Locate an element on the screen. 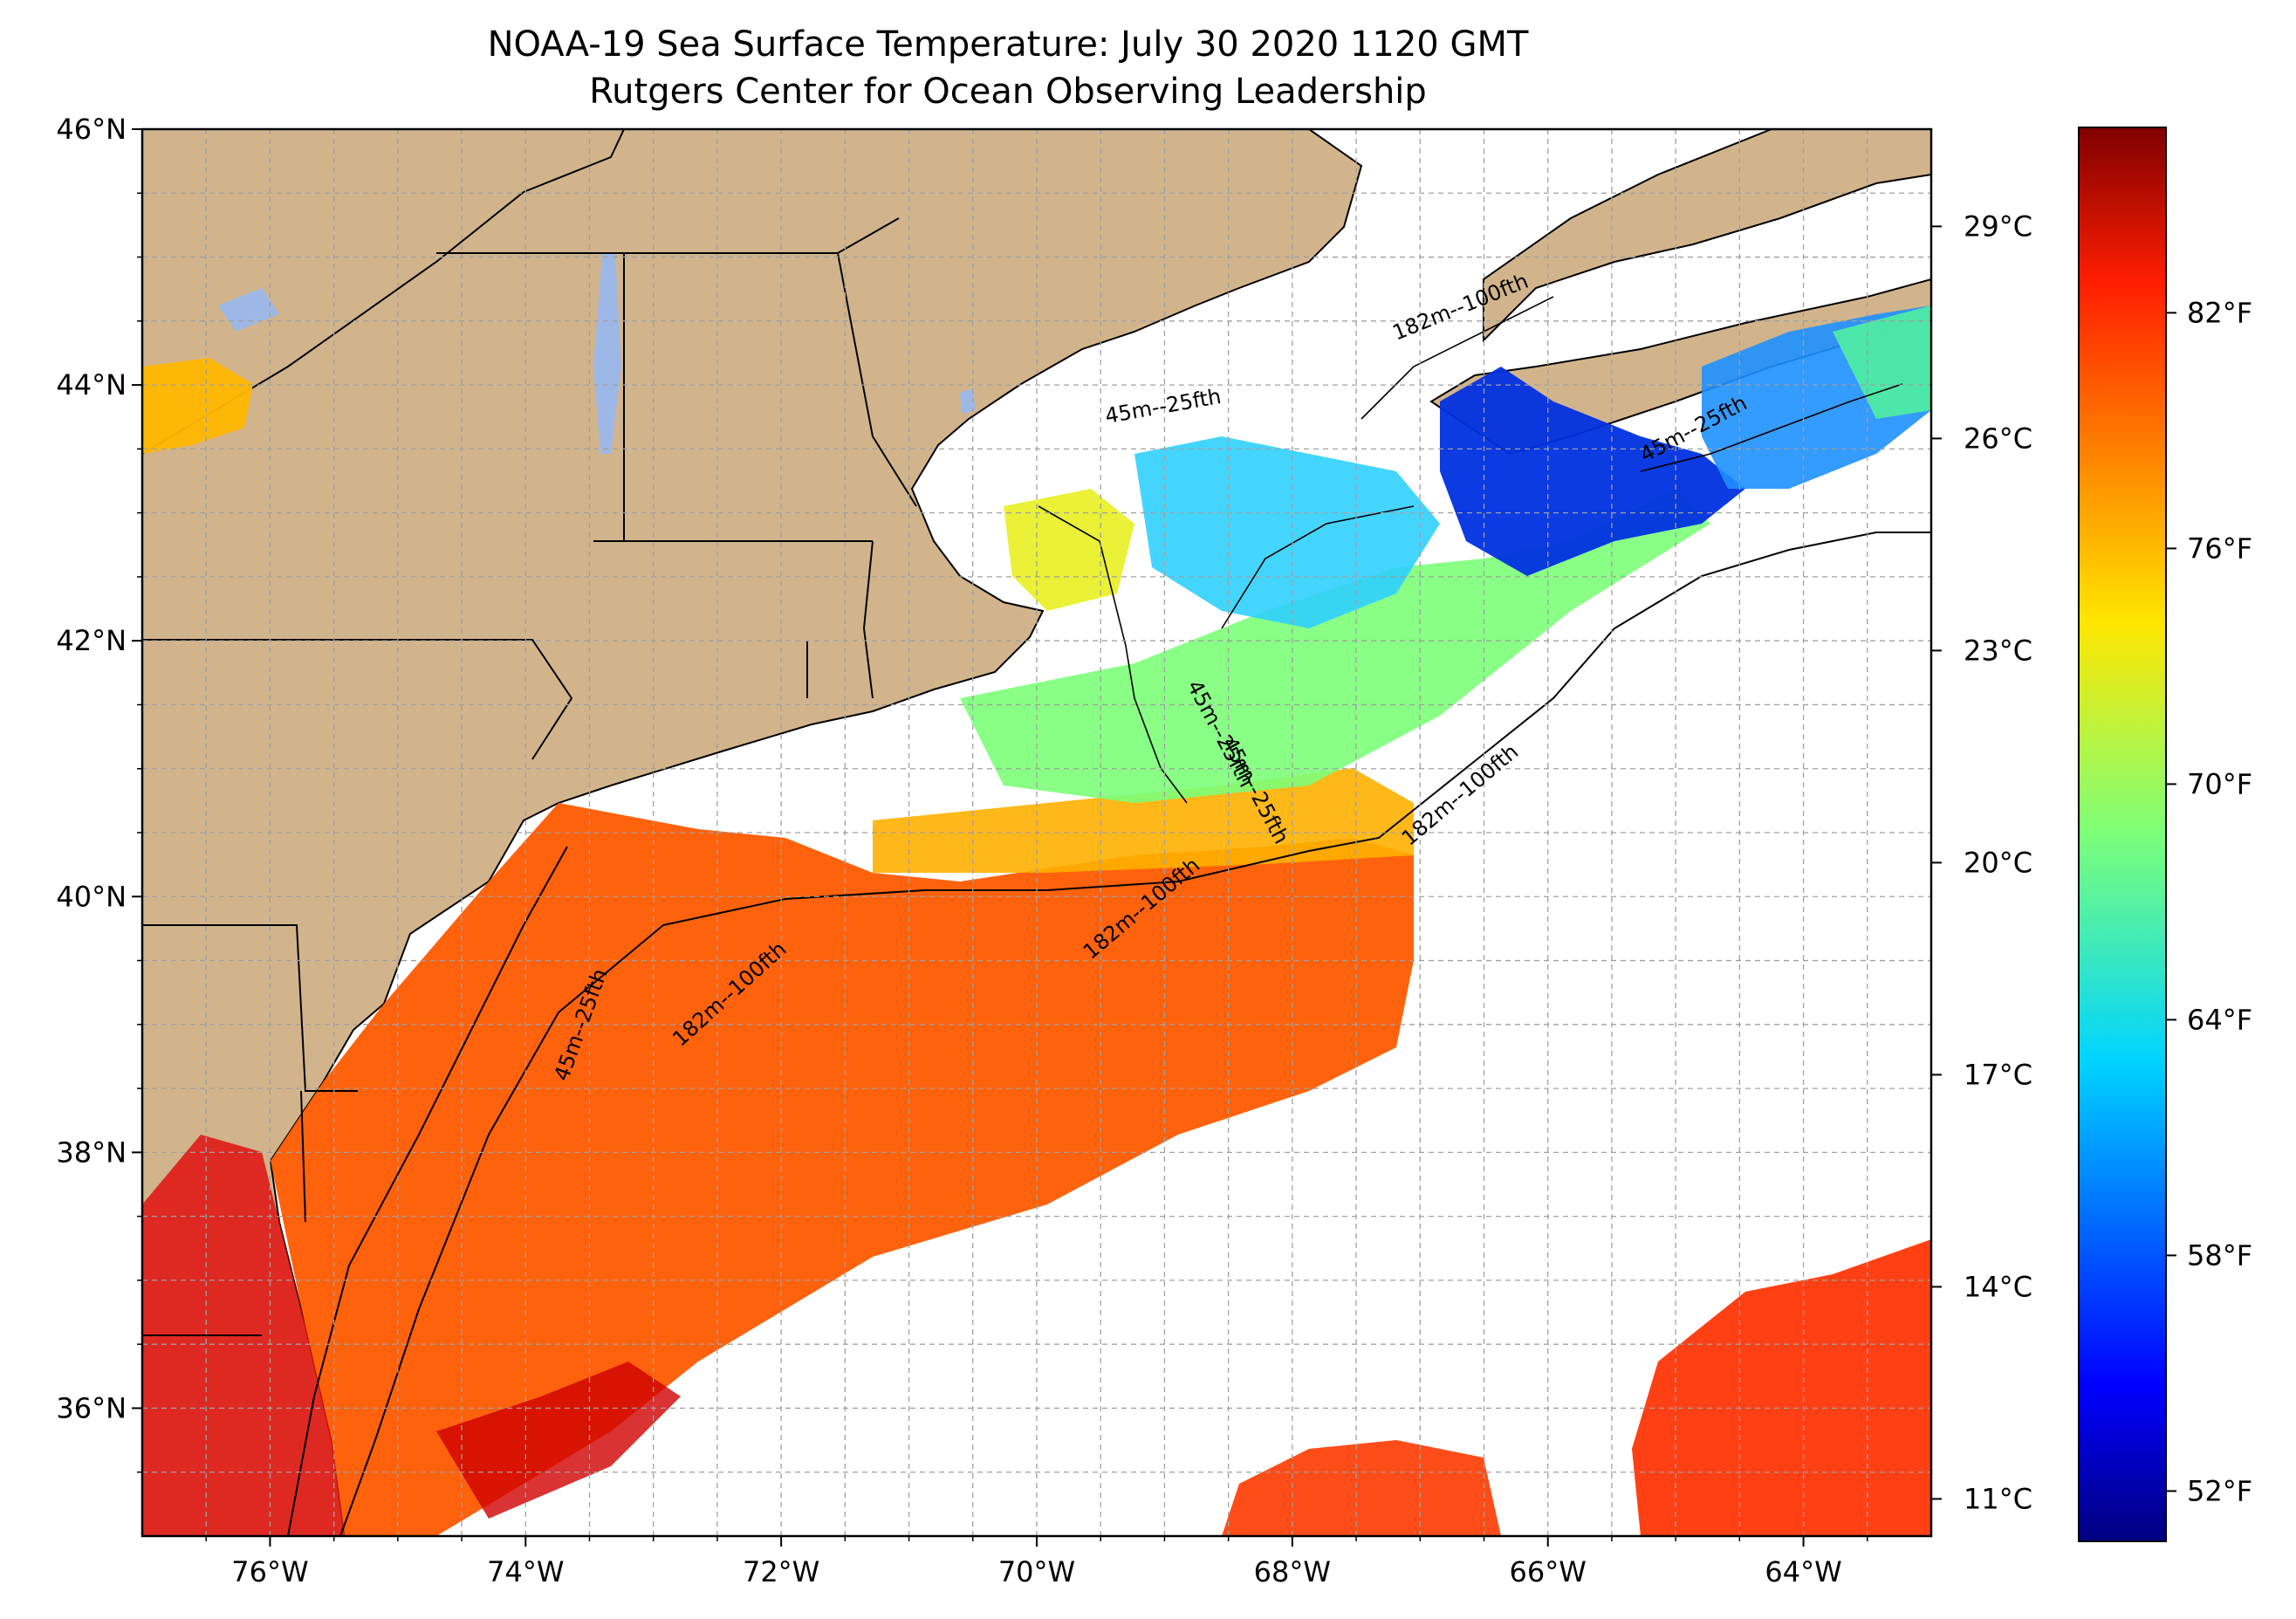 The width and height of the screenshot is (2296, 1619). celsius-tick-label: 23°C is located at coordinates (1998, 650).